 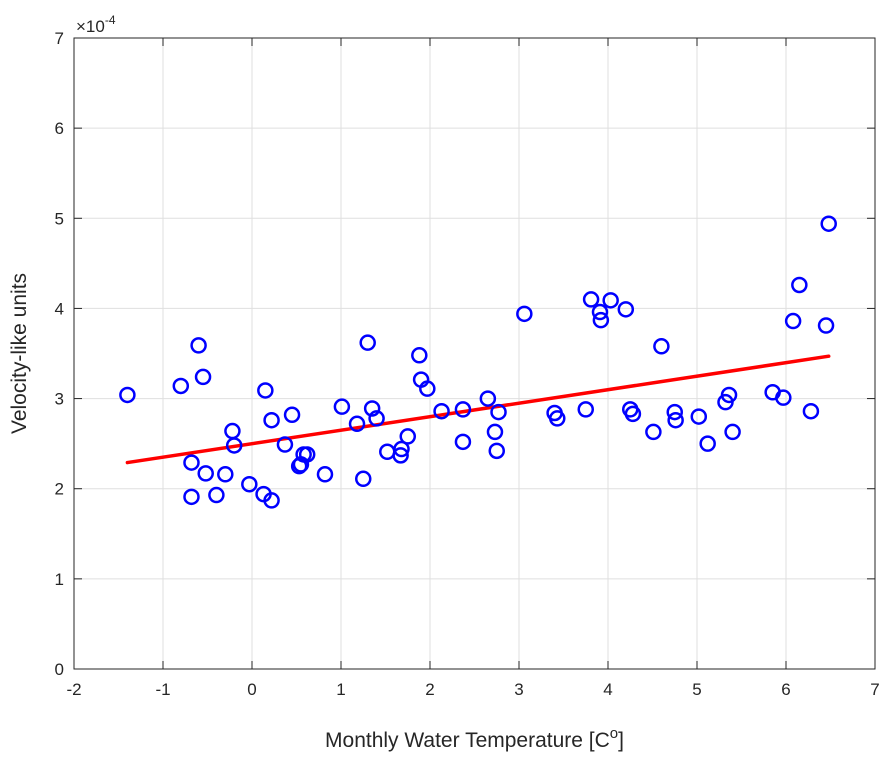 I want to click on y-axis-label: Velocity-like units, so click(x=19, y=353).